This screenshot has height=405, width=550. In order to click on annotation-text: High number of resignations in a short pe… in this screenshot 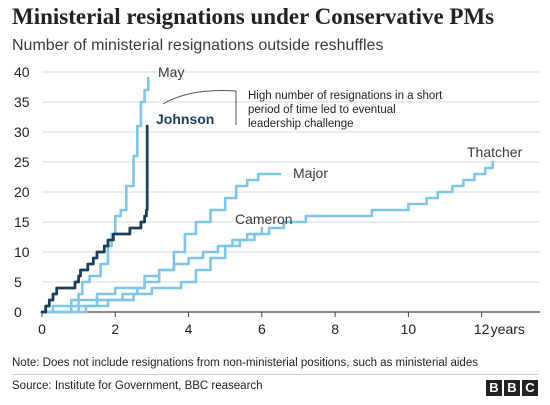, I will do `click(345, 110)`.